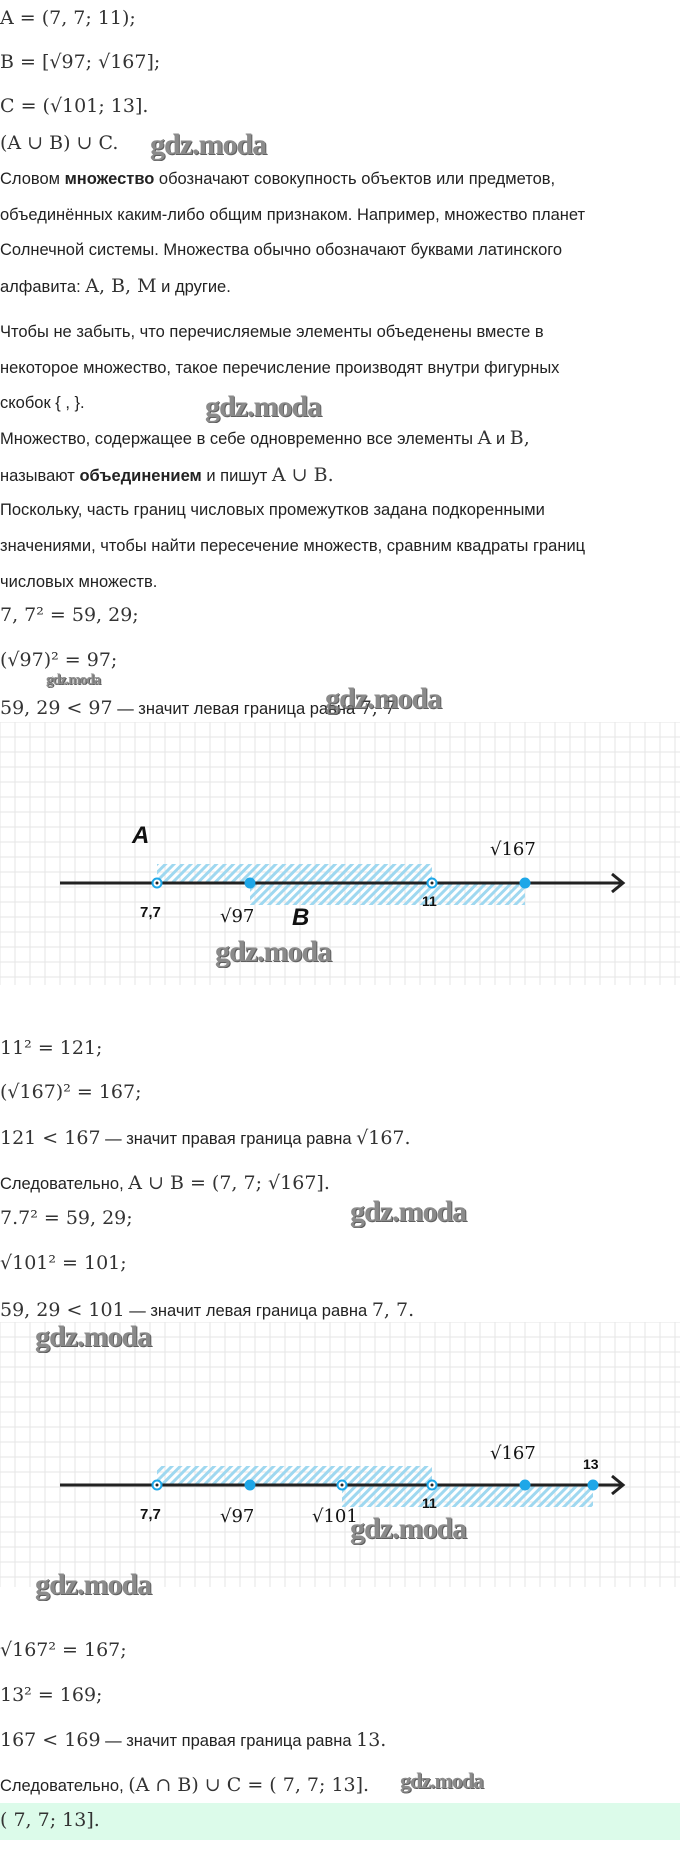 This screenshot has width=680, height=1875. What do you see at coordinates (500, 439) in the screenshot?
I see `text: и` at bounding box center [500, 439].